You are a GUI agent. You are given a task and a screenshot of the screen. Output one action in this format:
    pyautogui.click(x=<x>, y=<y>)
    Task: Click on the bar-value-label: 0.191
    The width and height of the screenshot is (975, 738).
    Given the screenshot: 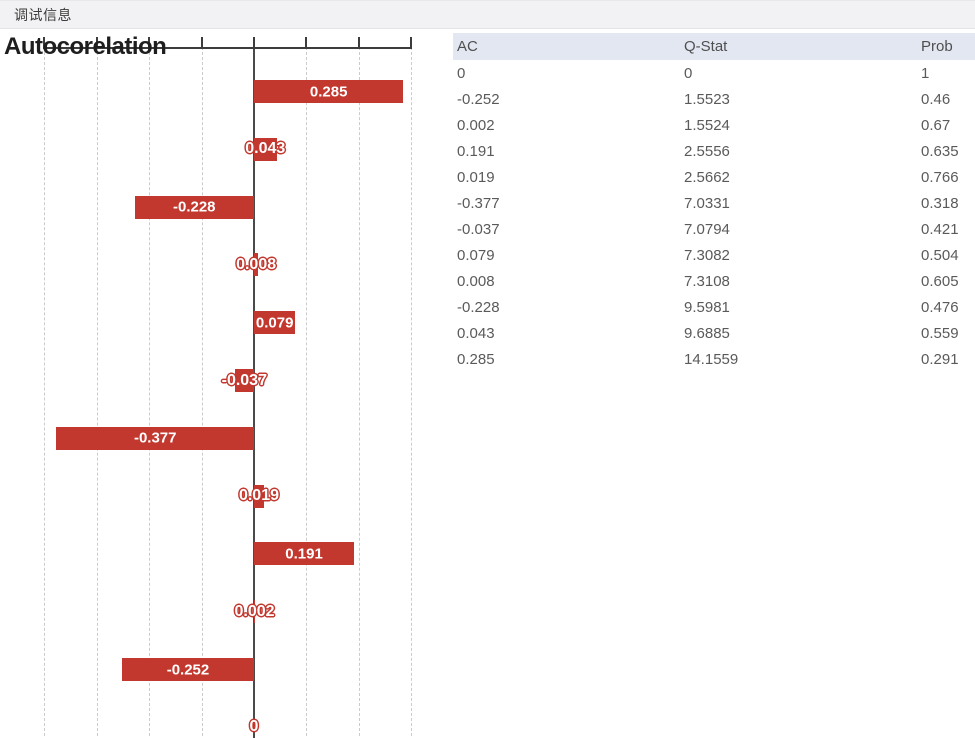 What is the action you would take?
    pyautogui.click(x=304, y=554)
    